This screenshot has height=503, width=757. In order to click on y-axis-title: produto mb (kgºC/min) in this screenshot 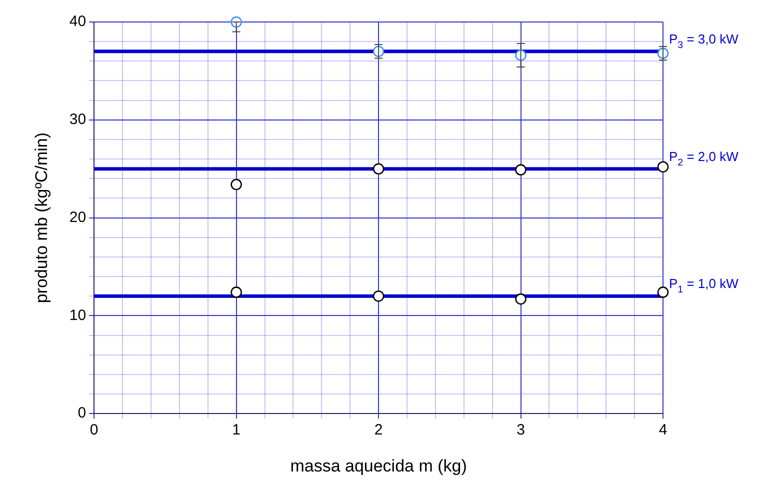, I will do `click(41, 218)`.